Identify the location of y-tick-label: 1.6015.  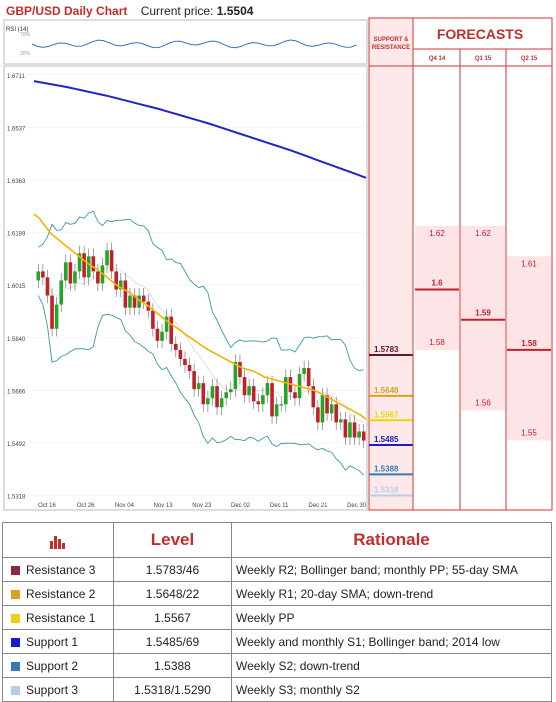
(16, 287).